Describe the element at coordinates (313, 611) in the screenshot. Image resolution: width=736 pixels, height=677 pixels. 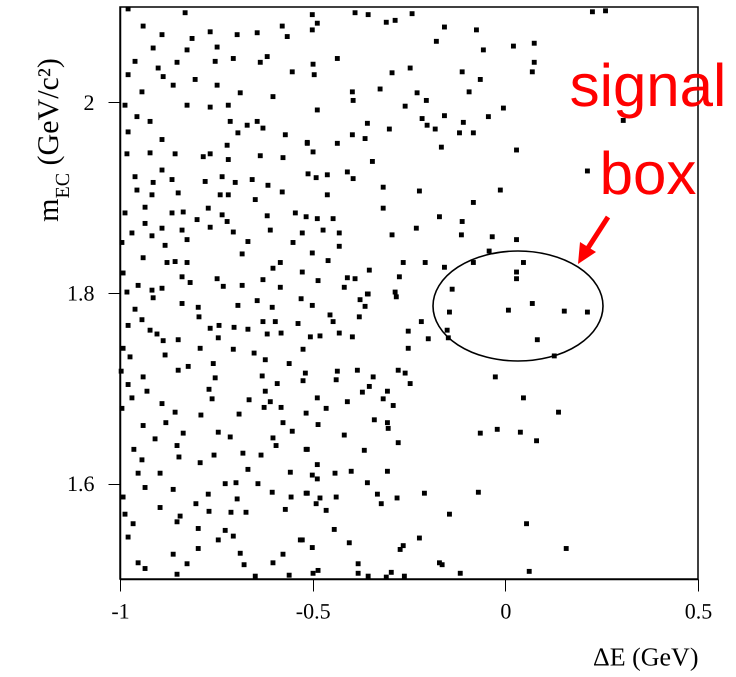
I see `x-tick-label: -0.5` at that location.